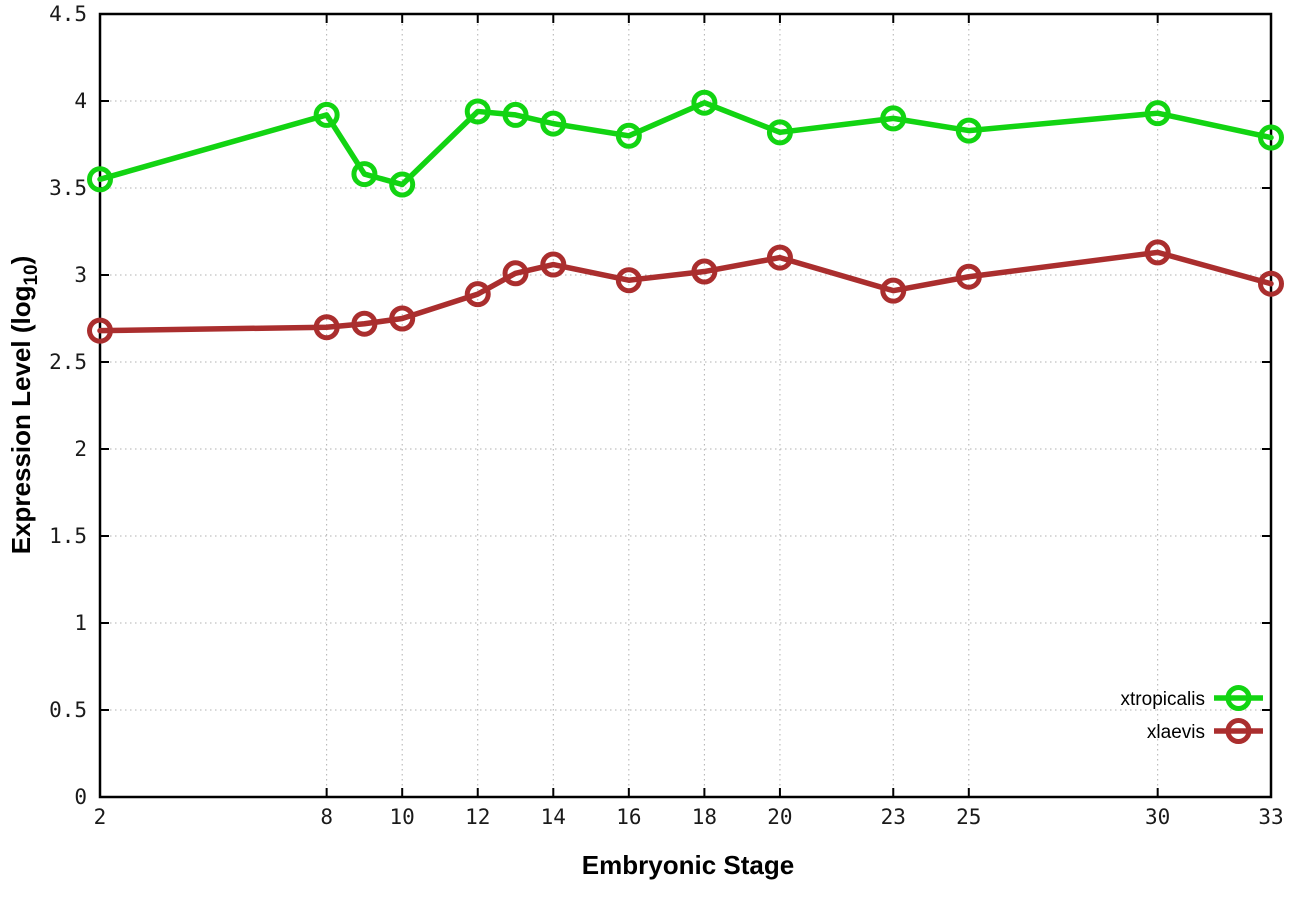  Describe the element at coordinates (80, 101) in the screenshot. I see `y-tick-label: 4` at that location.